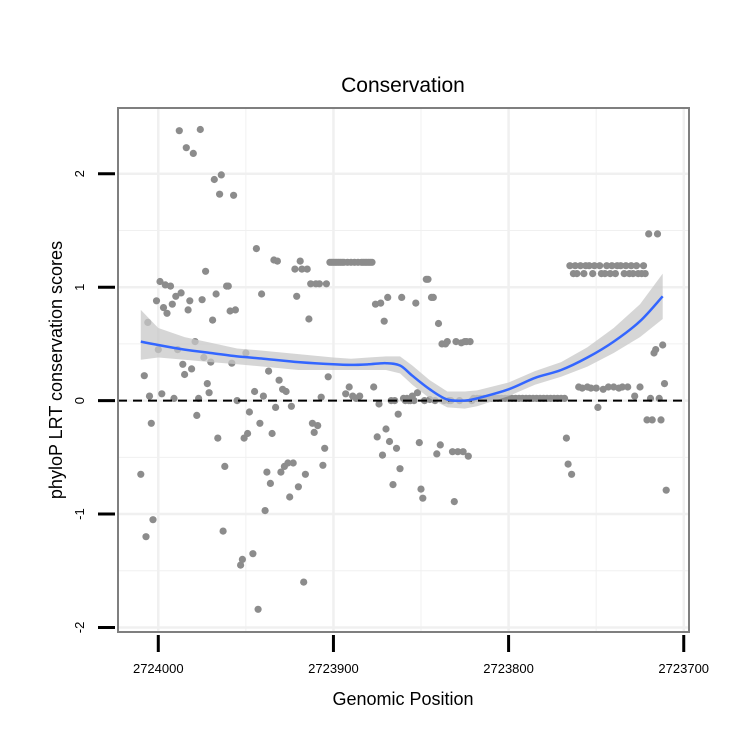 The image size is (750, 750). What do you see at coordinates (56, 370) in the screenshot?
I see `y-axis-label: phyloP LRT conservation scores` at bounding box center [56, 370].